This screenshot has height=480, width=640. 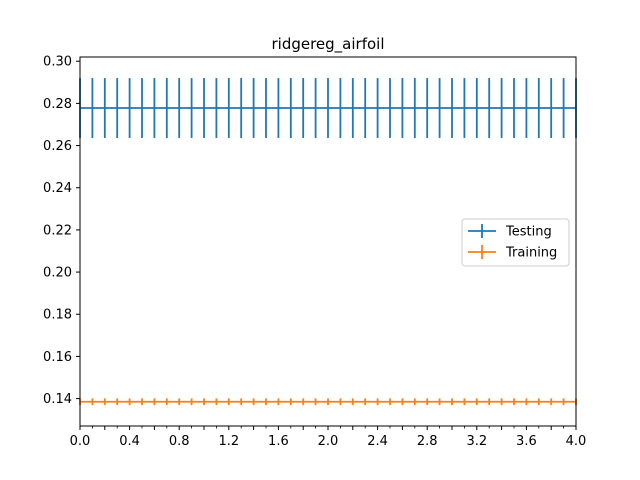 I want to click on legend: Testing Training, so click(x=515, y=242).